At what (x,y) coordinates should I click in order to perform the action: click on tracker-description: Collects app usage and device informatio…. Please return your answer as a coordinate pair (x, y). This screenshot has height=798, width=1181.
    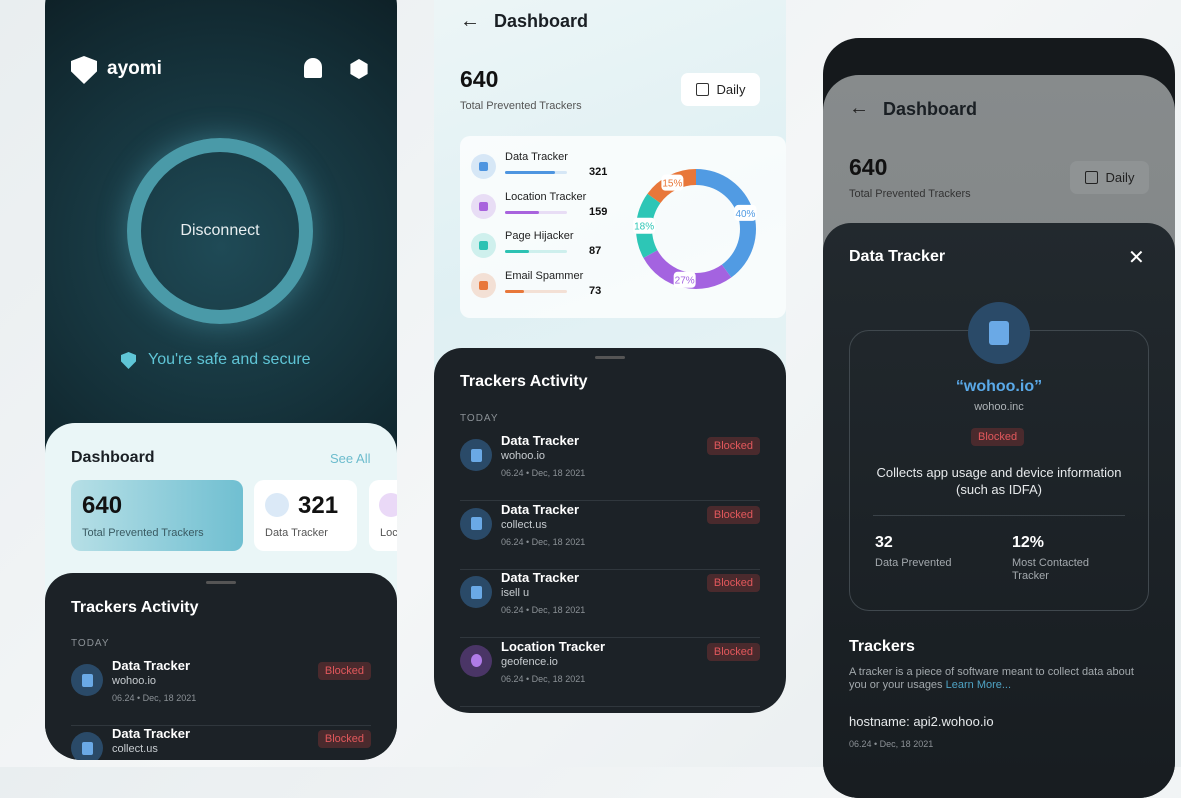
    Looking at the image, I should click on (999, 481).